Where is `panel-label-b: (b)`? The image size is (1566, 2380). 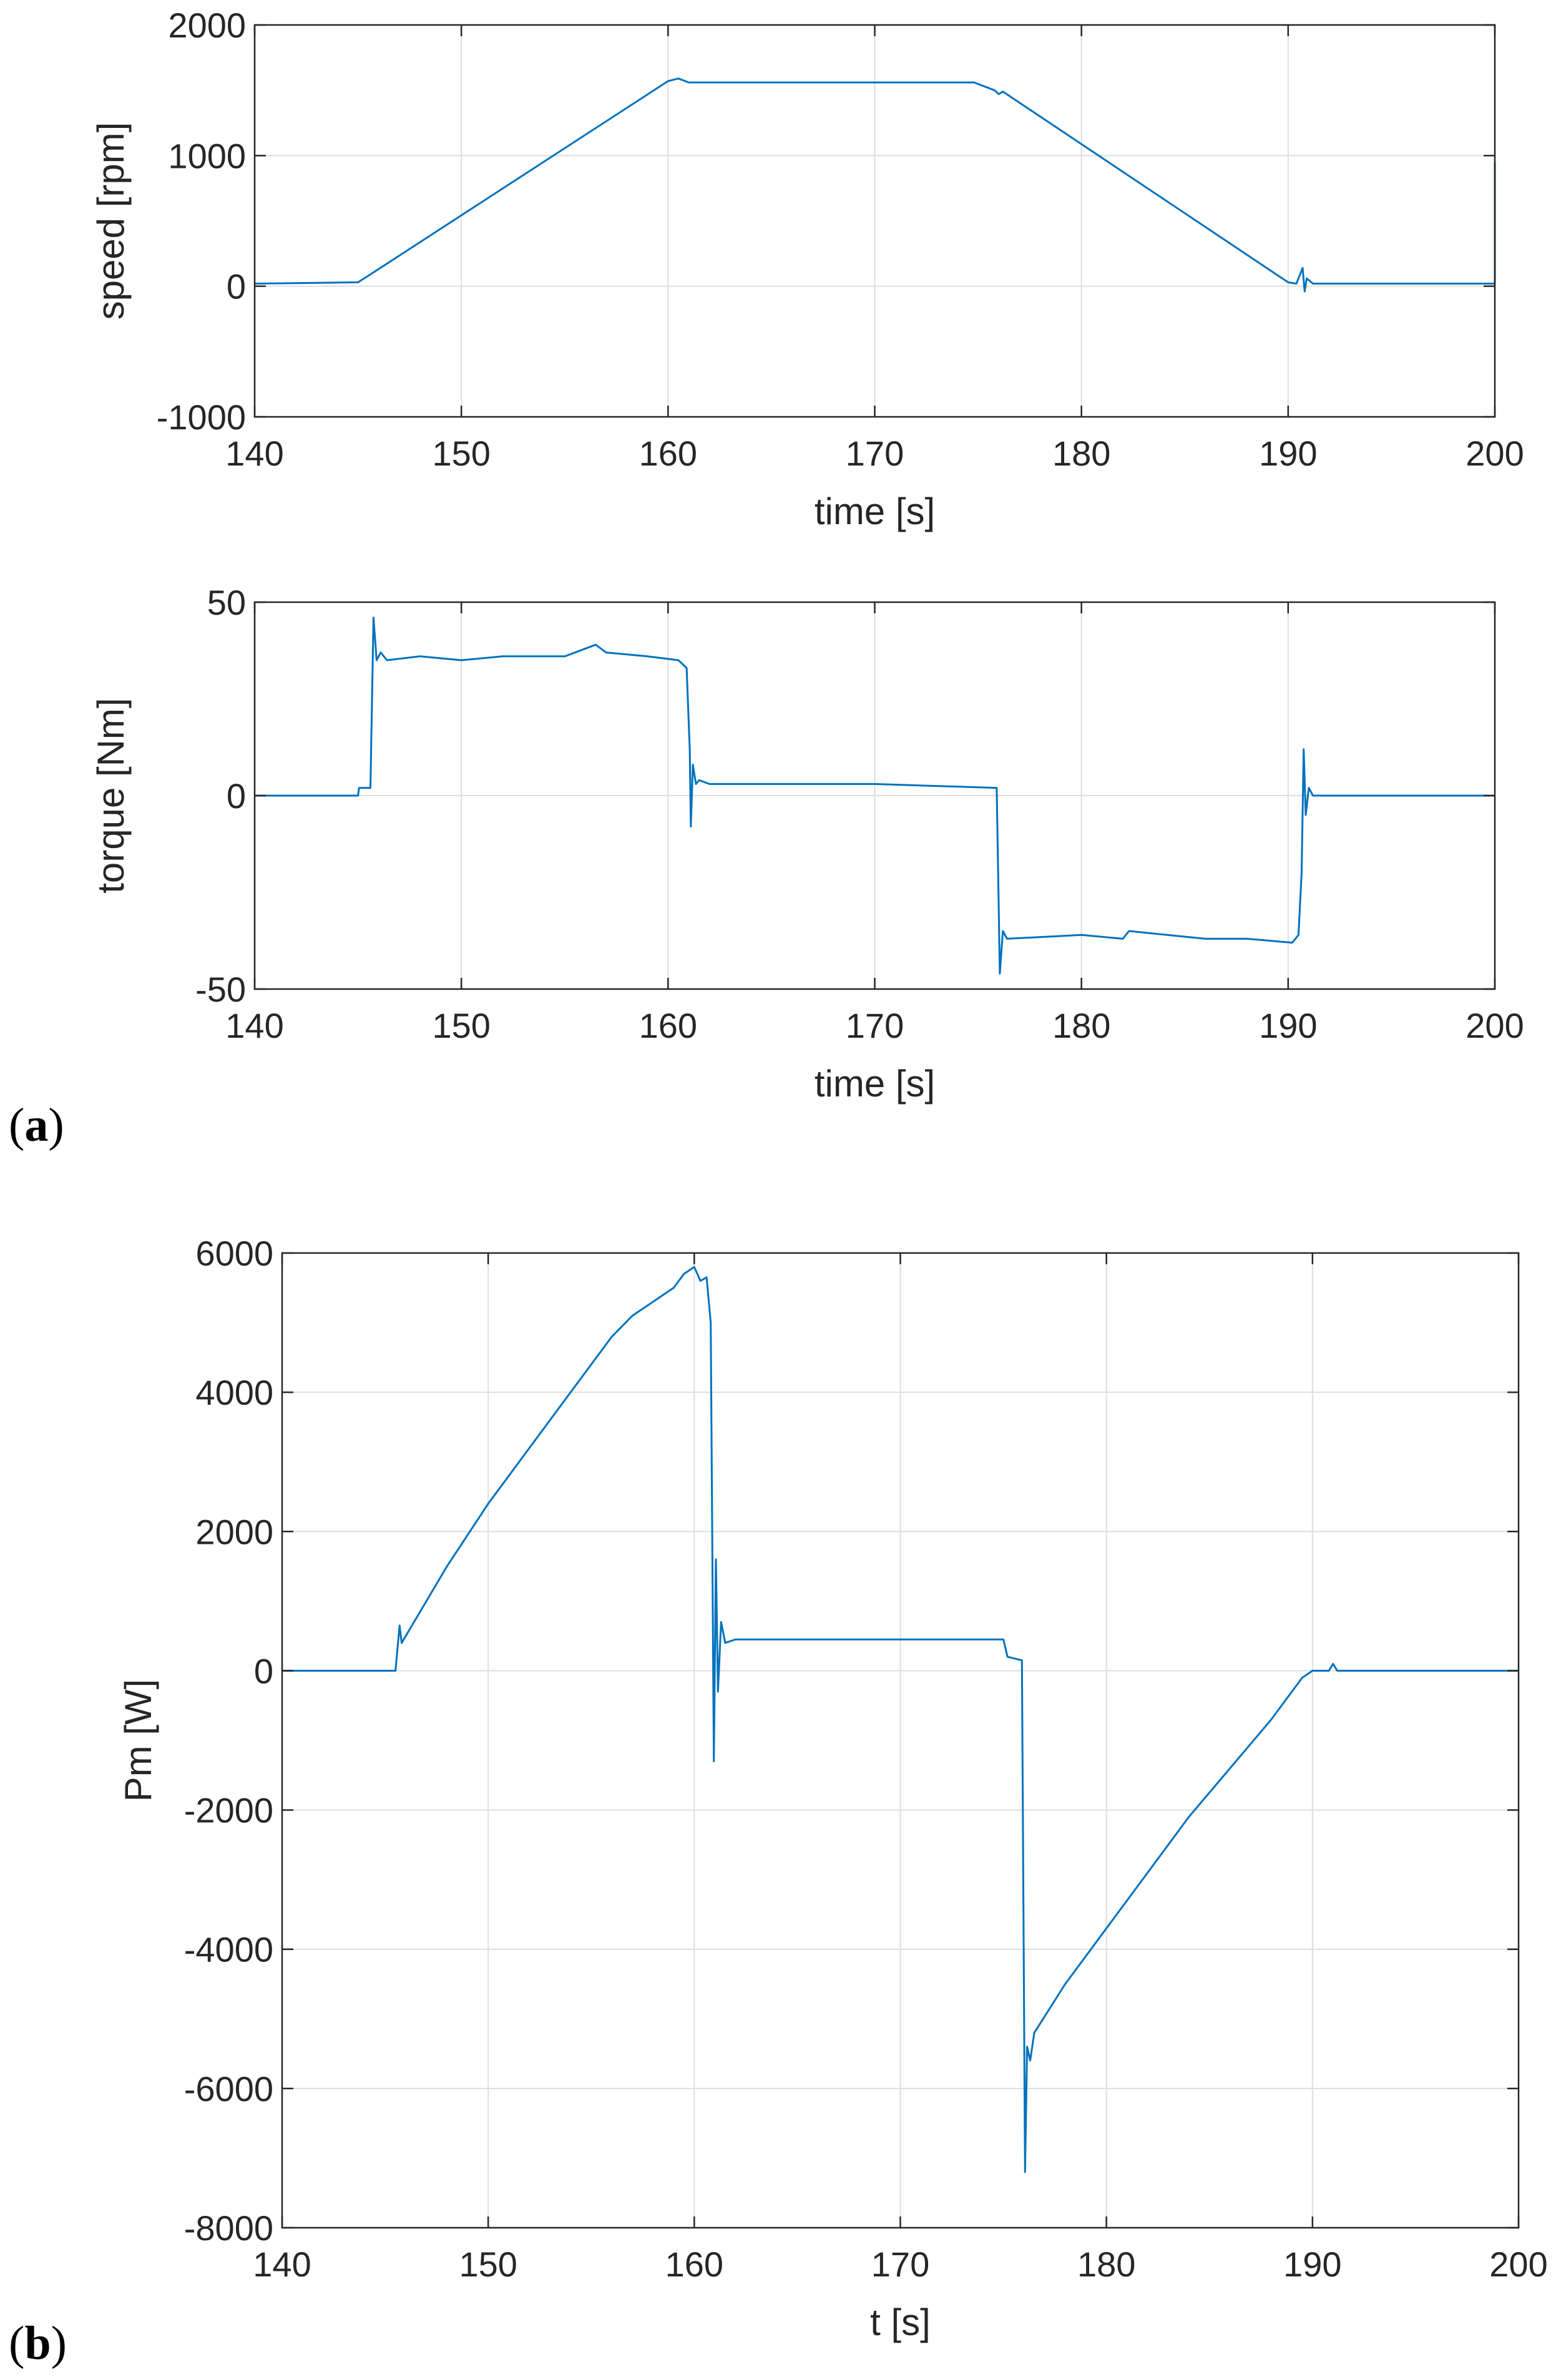 panel-label-b: (b) is located at coordinates (38, 2343).